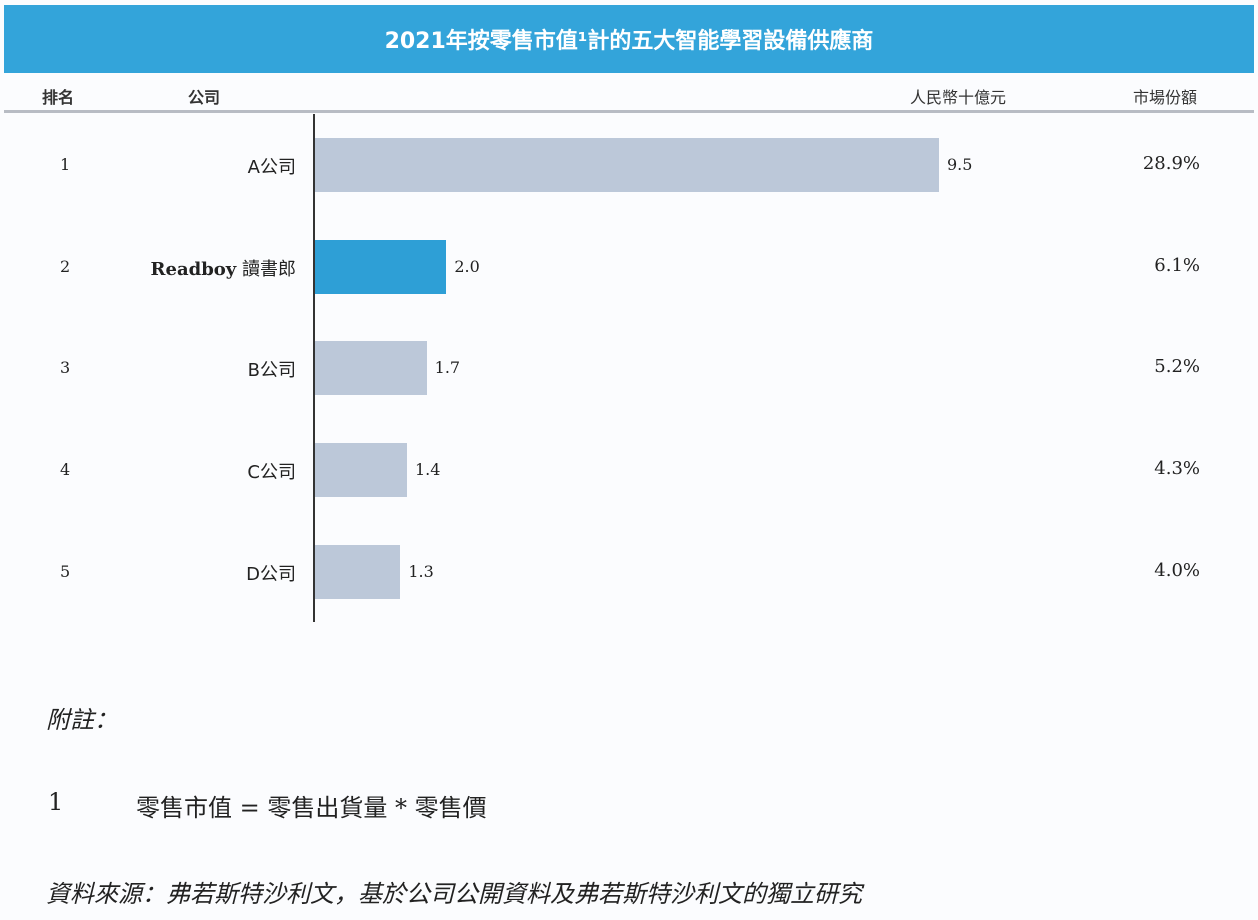 This screenshot has height=920, width=1258. I want to click on title-band: 2021年按零售市值¹計的五大智能學習設備供應商, so click(629, 39).